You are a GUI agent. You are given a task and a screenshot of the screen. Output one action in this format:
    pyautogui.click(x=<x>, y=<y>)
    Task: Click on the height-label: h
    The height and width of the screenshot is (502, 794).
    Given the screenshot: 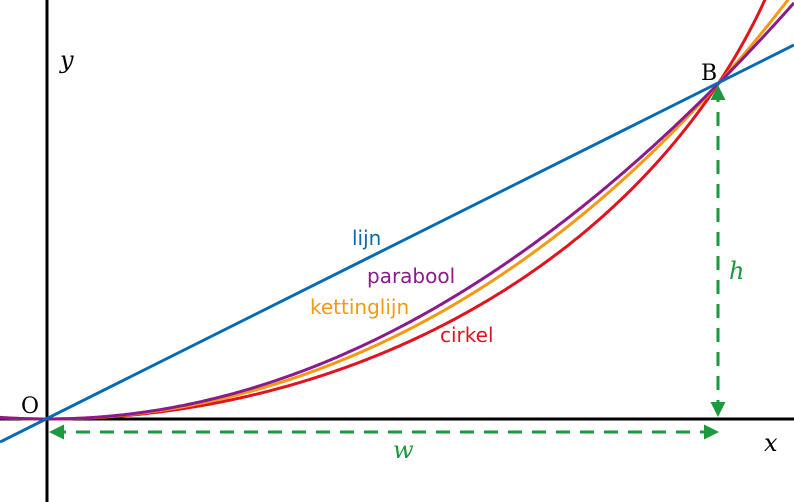 What is the action you would take?
    pyautogui.click(x=736, y=271)
    